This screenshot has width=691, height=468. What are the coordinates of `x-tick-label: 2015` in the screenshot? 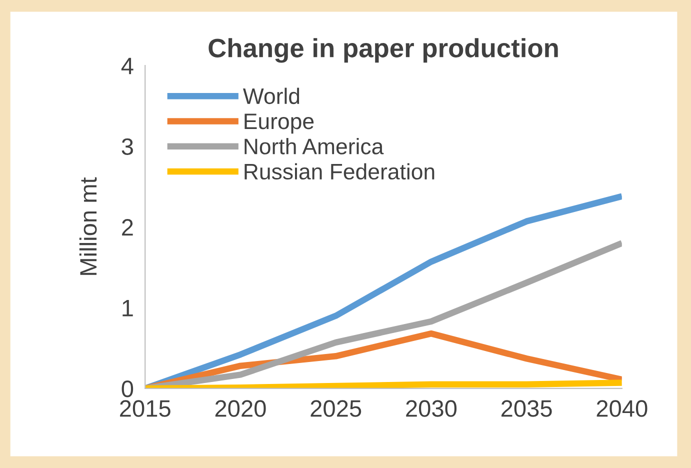 It's located at (145, 408).